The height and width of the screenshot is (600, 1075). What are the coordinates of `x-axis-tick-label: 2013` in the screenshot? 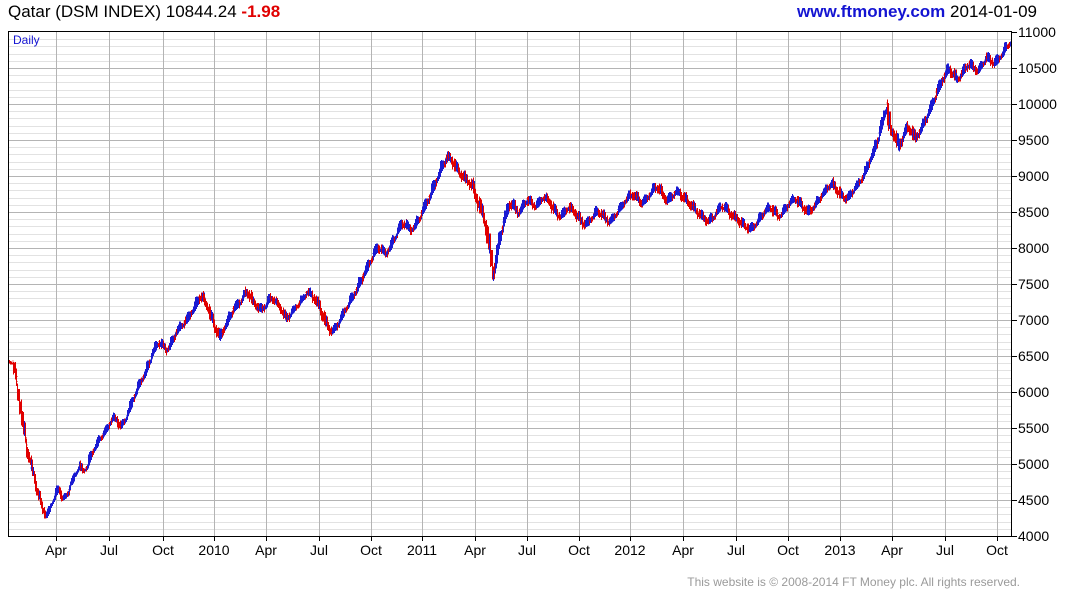 It's located at (840, 550).